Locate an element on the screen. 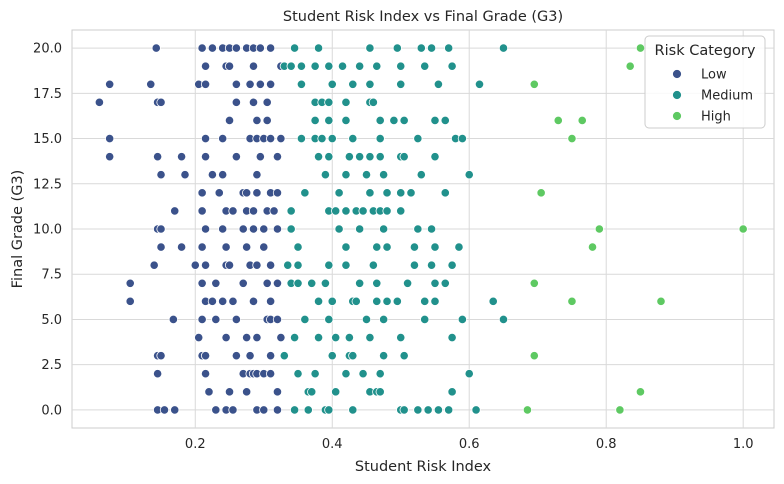 This screenshot has width=784, height=484. chart-title: Student Risk Index vs Final Grade (G3) is located at coordinates (423, 17).